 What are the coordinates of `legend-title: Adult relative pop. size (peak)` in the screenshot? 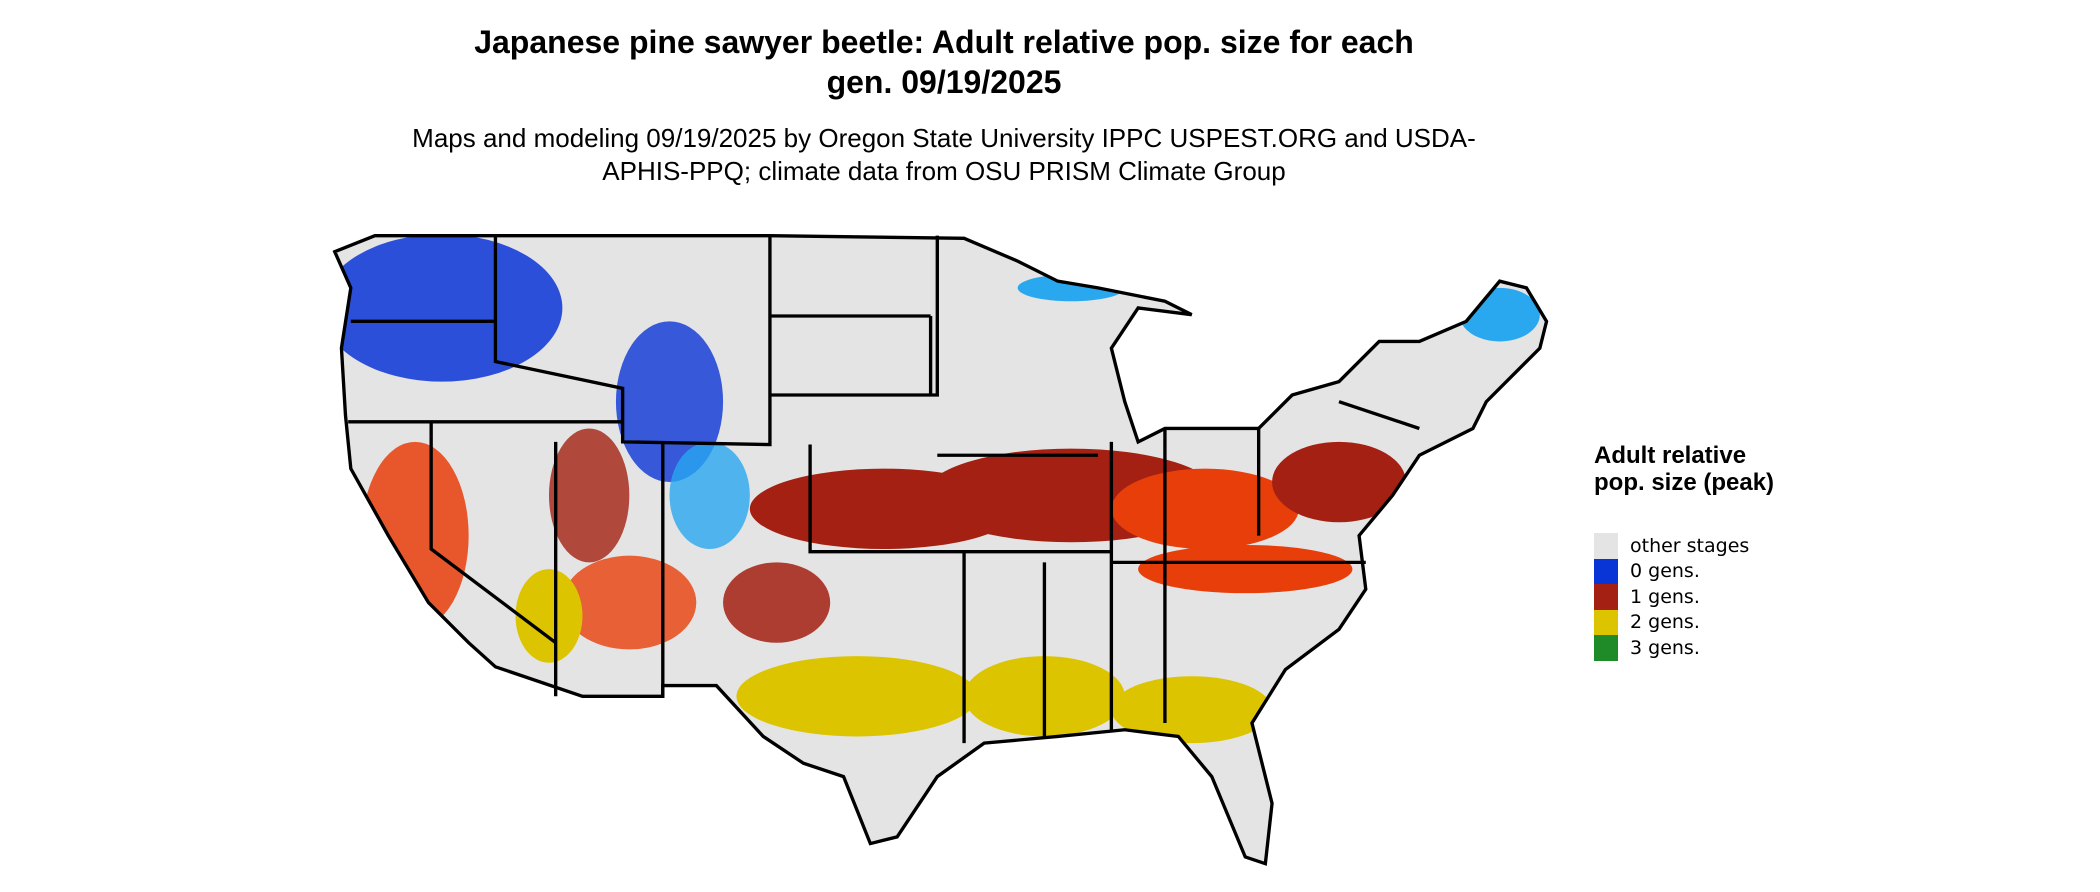 It's located at (1684, 469).